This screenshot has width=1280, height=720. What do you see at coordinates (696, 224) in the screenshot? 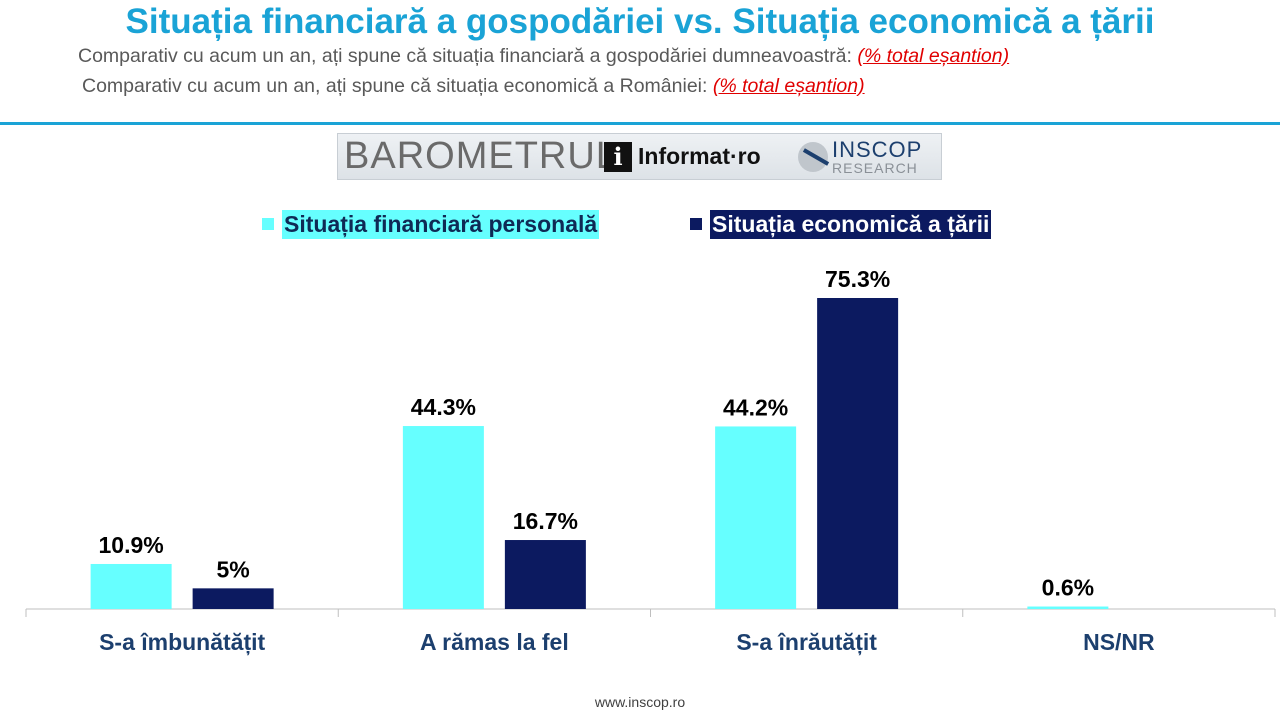
I see `legend-swatch-country` at bounding box center [696, 224].